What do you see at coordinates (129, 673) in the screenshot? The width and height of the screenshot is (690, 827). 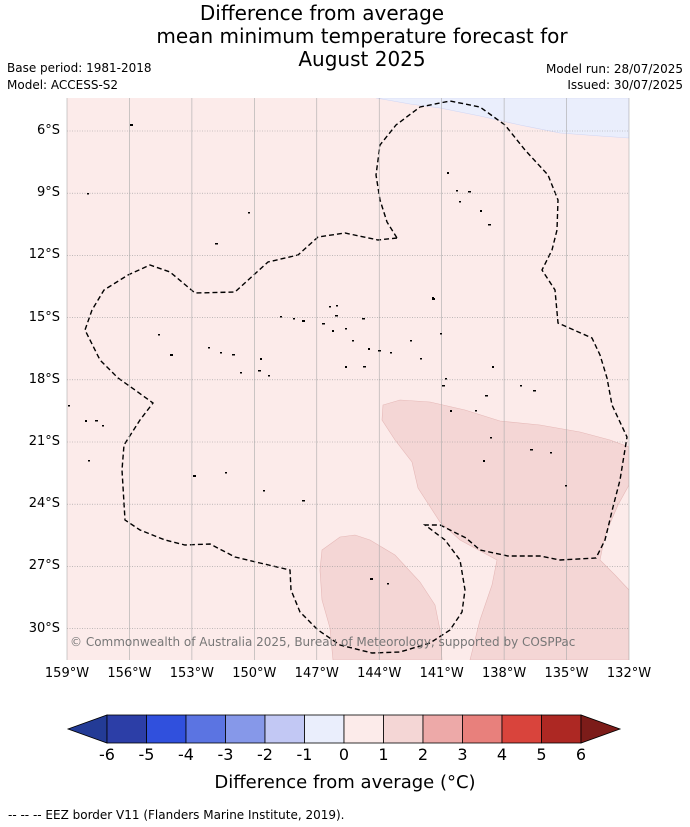 I see `lon-tick-label: 156°W` at bounding box center [129, 673].